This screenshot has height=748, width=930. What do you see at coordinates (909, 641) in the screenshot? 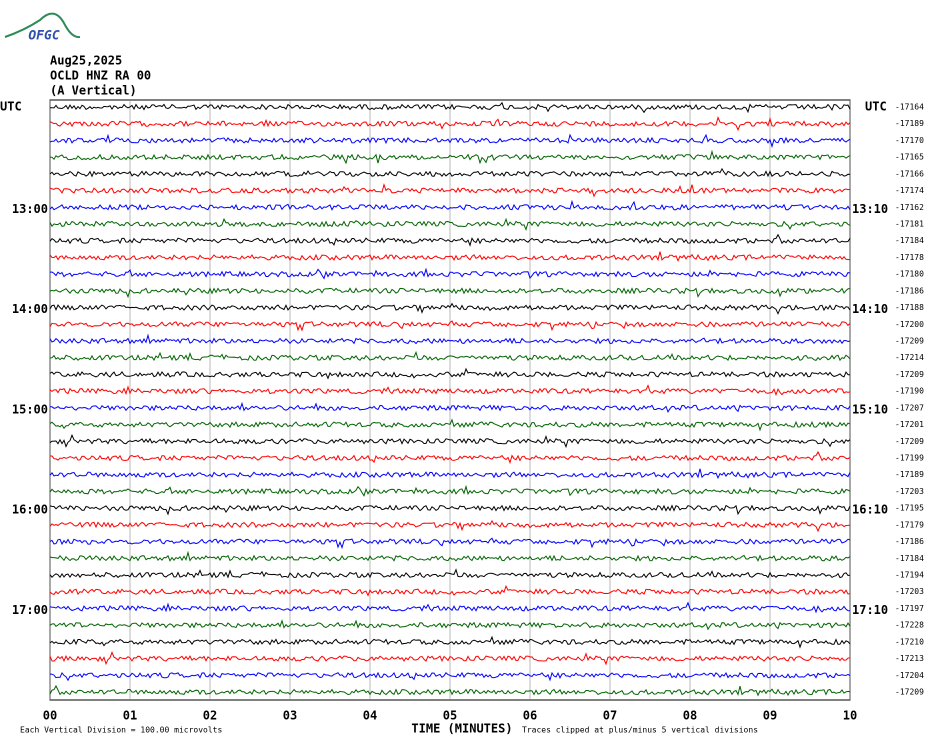
I see `offset-label: -17210` at bounding box center [909, 641].